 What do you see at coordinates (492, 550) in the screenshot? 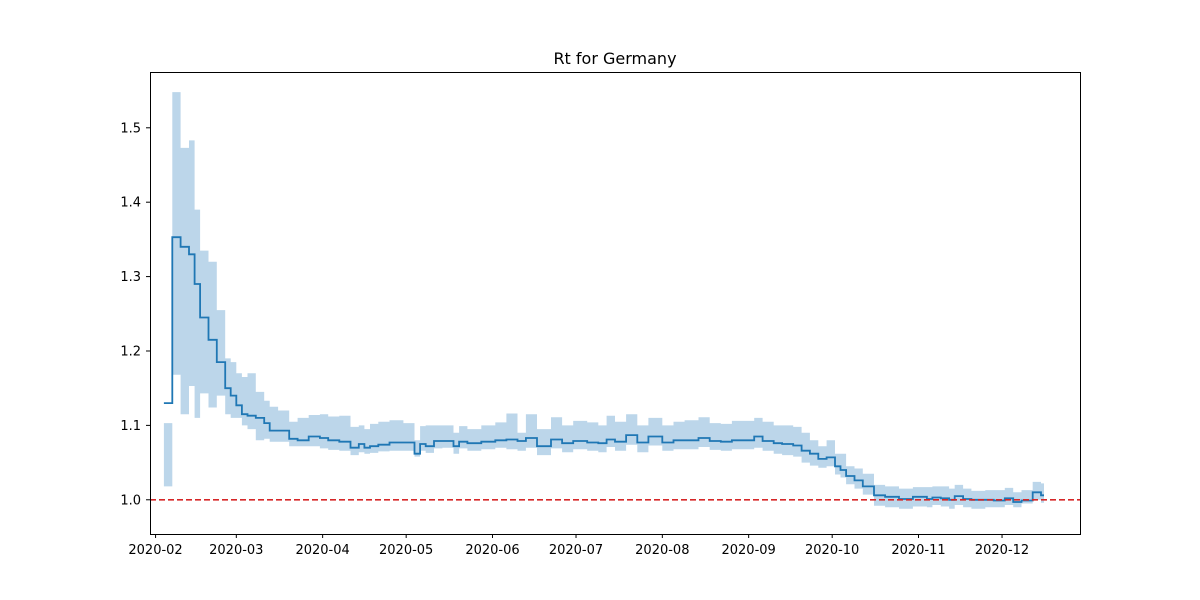
I see `x-tick-label: 2020-06` at bounding box center [492, 550].